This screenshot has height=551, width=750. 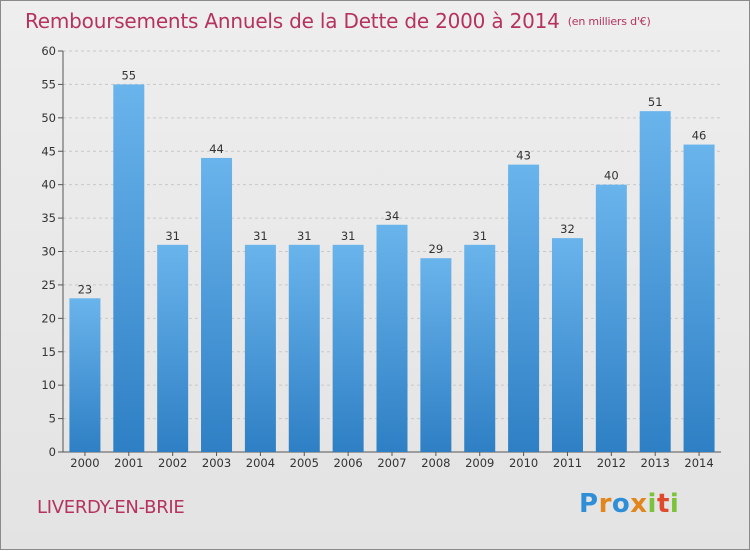 What do you see at coordinates (172, 463) in the screenshot?
I see `x-tick-label-2002: 2002` at bounding box center [172, 463].